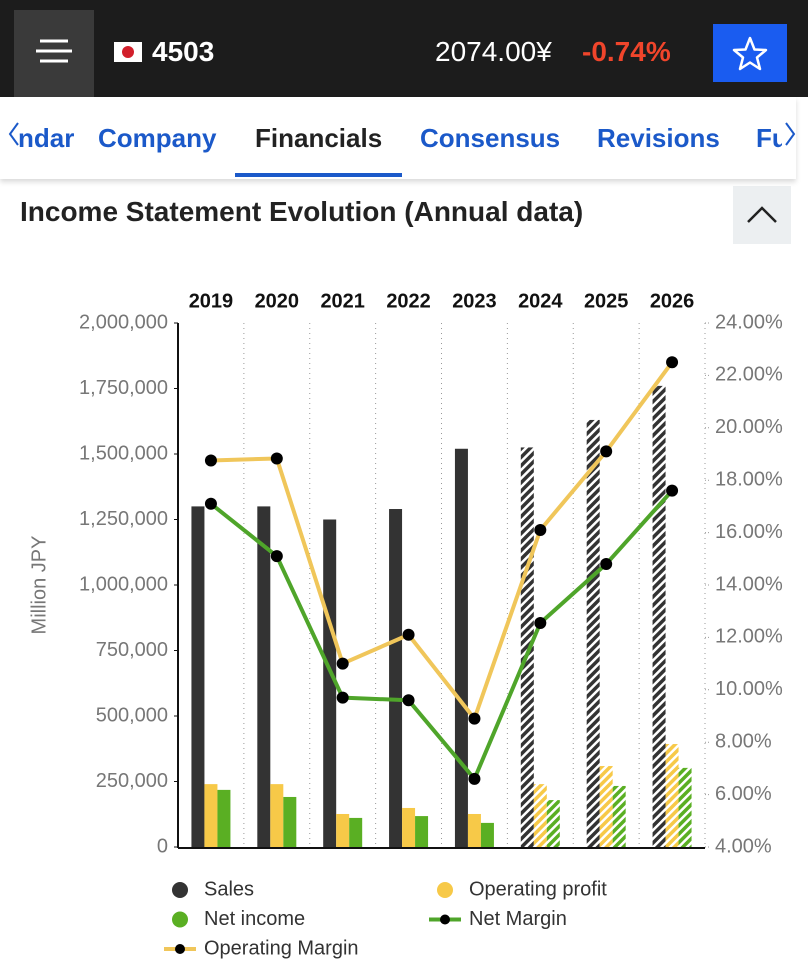 This screenshot has height=969, width=808. I want to click on x-tick-label: 2023, so click(474, 301).